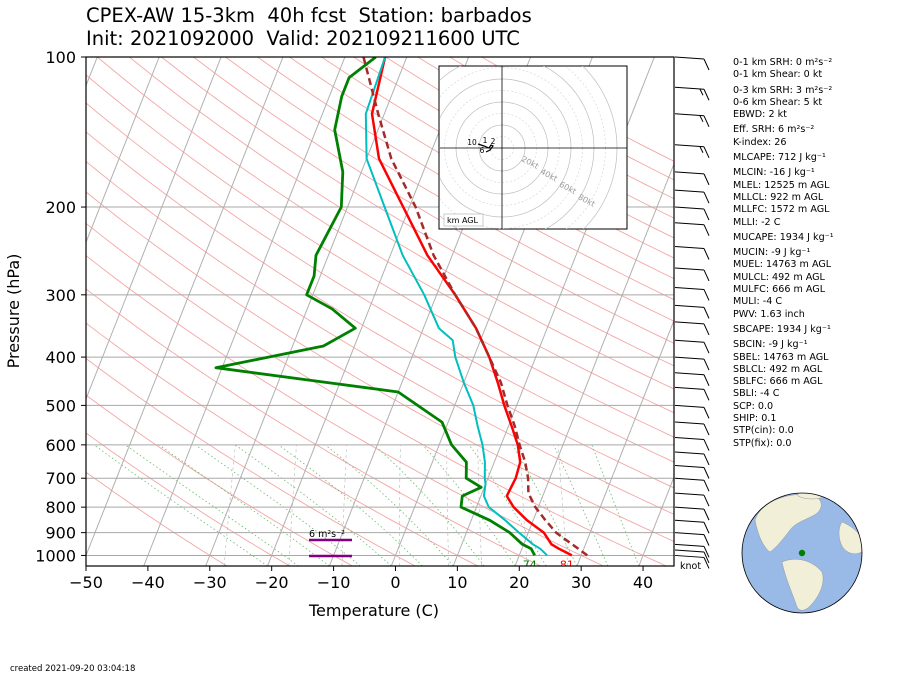 This screenshot has height=675, width=906. I want to click on sounding-parameter: MULCL: 492 m AGL, so click(779, 277).